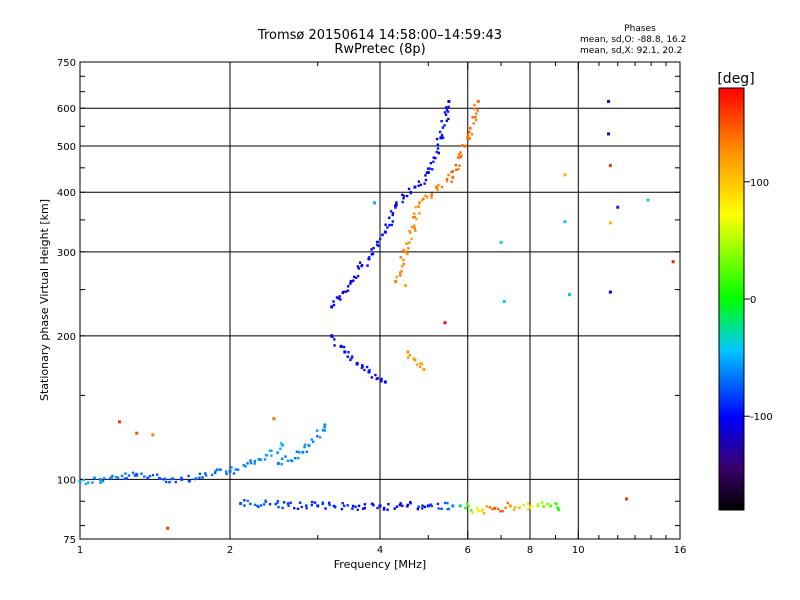 This screenshot has height=600, width=800. What do you see at coordinates (640, 29) in the screenshot?
I see `phase-title: Phases` at bounding box center [640, 29].